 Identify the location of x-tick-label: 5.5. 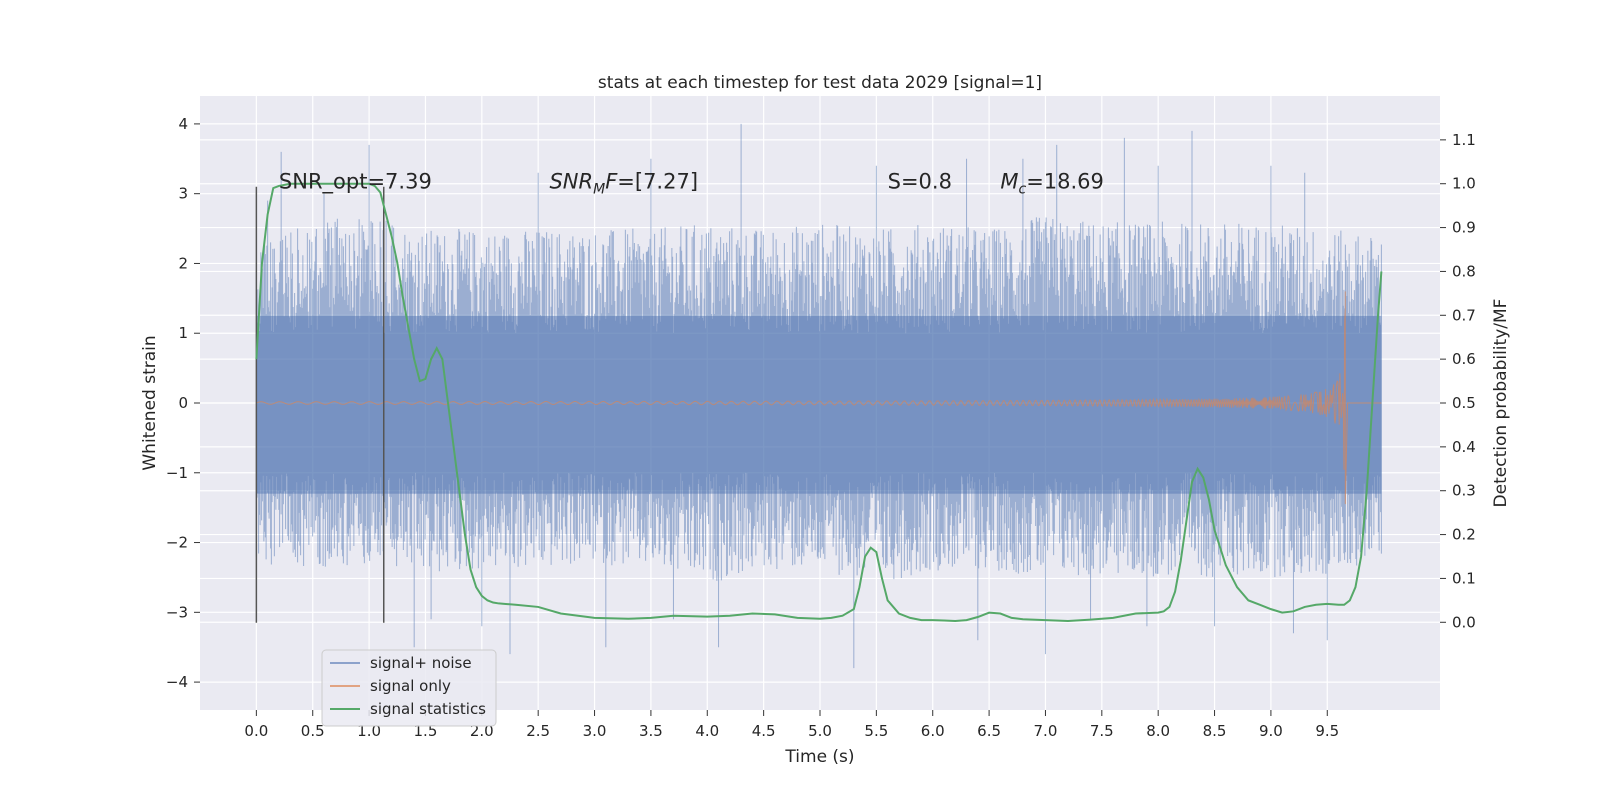
(876, 731).